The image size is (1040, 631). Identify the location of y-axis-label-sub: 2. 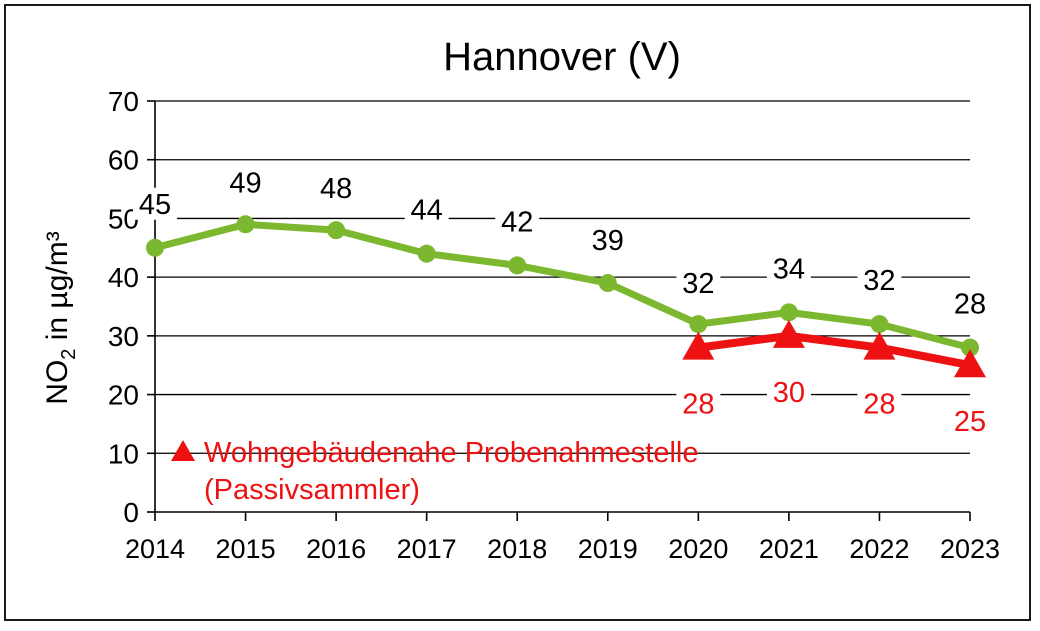
(69, 354).